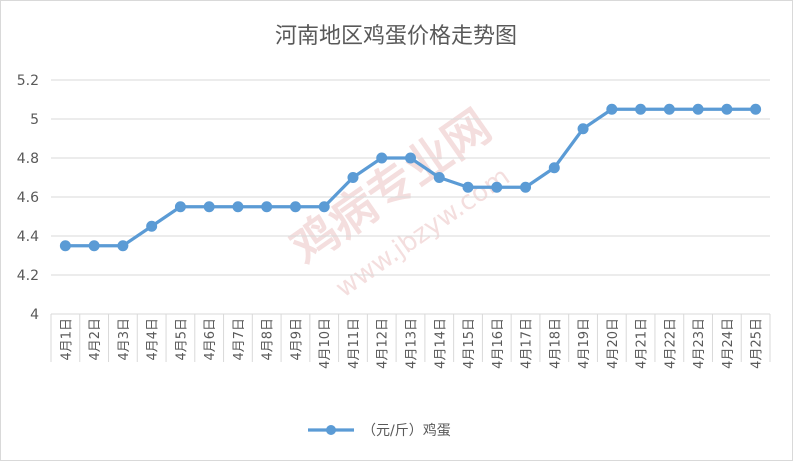 Image resolution: width=793 pixels, height=461 pixels. I want to click on x-tick-label: 4月10日, so click(325, 343).